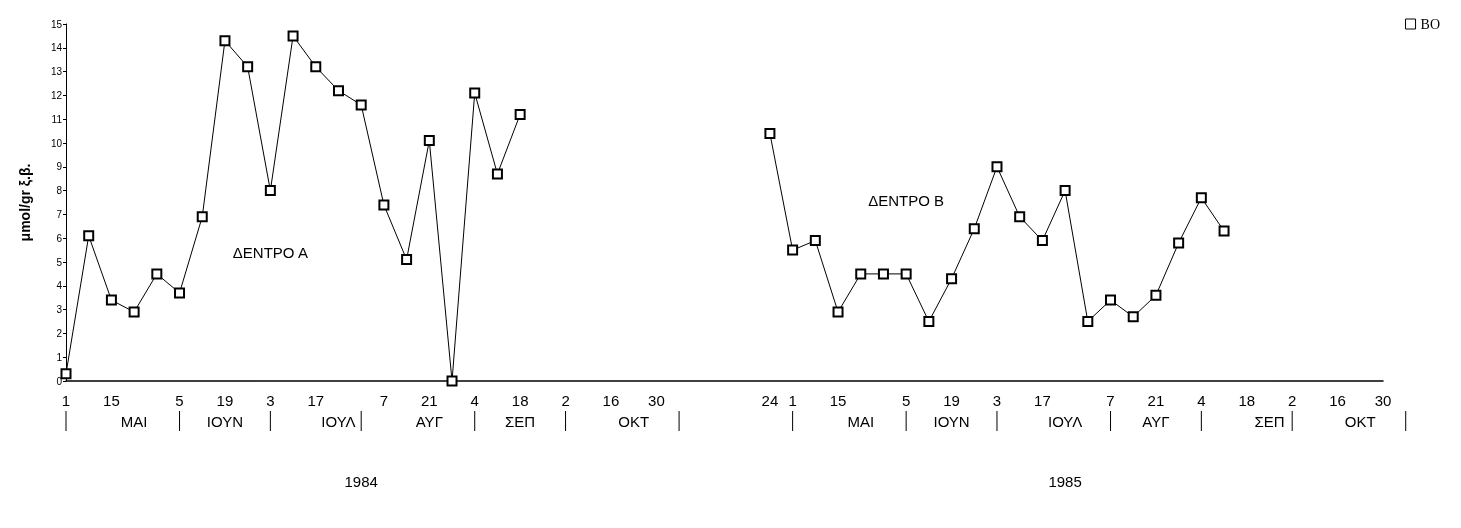 This screenshot has width=1461, height=528. I want to click on annotation: ΔΕΝΤΡΟ Β, so click(906, 200).